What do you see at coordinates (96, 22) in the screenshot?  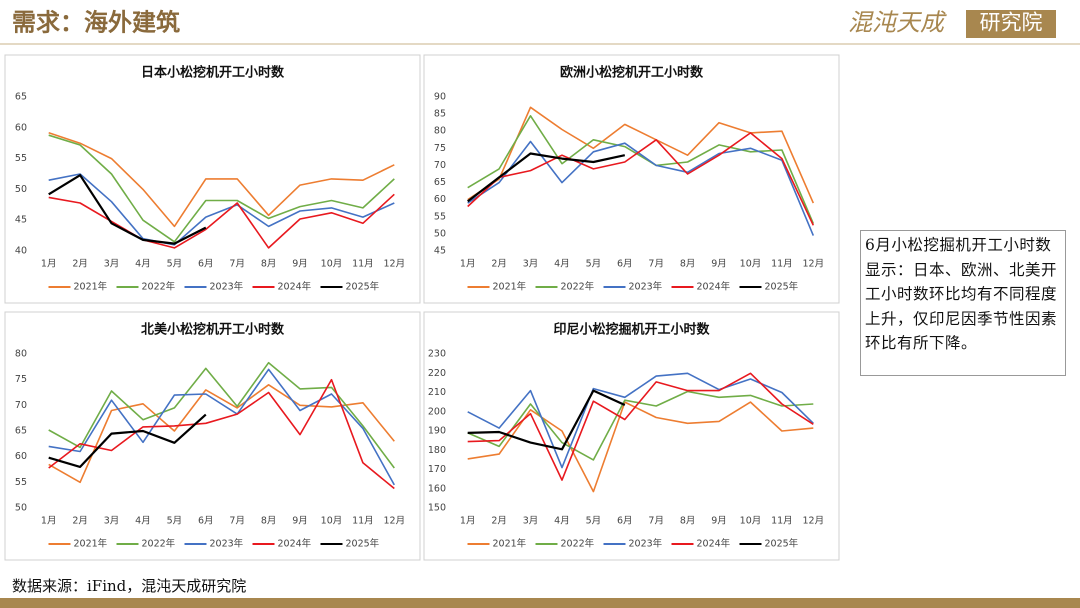 I see `slide-title: 需求：海外建筑` at bounding box center [96, 22].